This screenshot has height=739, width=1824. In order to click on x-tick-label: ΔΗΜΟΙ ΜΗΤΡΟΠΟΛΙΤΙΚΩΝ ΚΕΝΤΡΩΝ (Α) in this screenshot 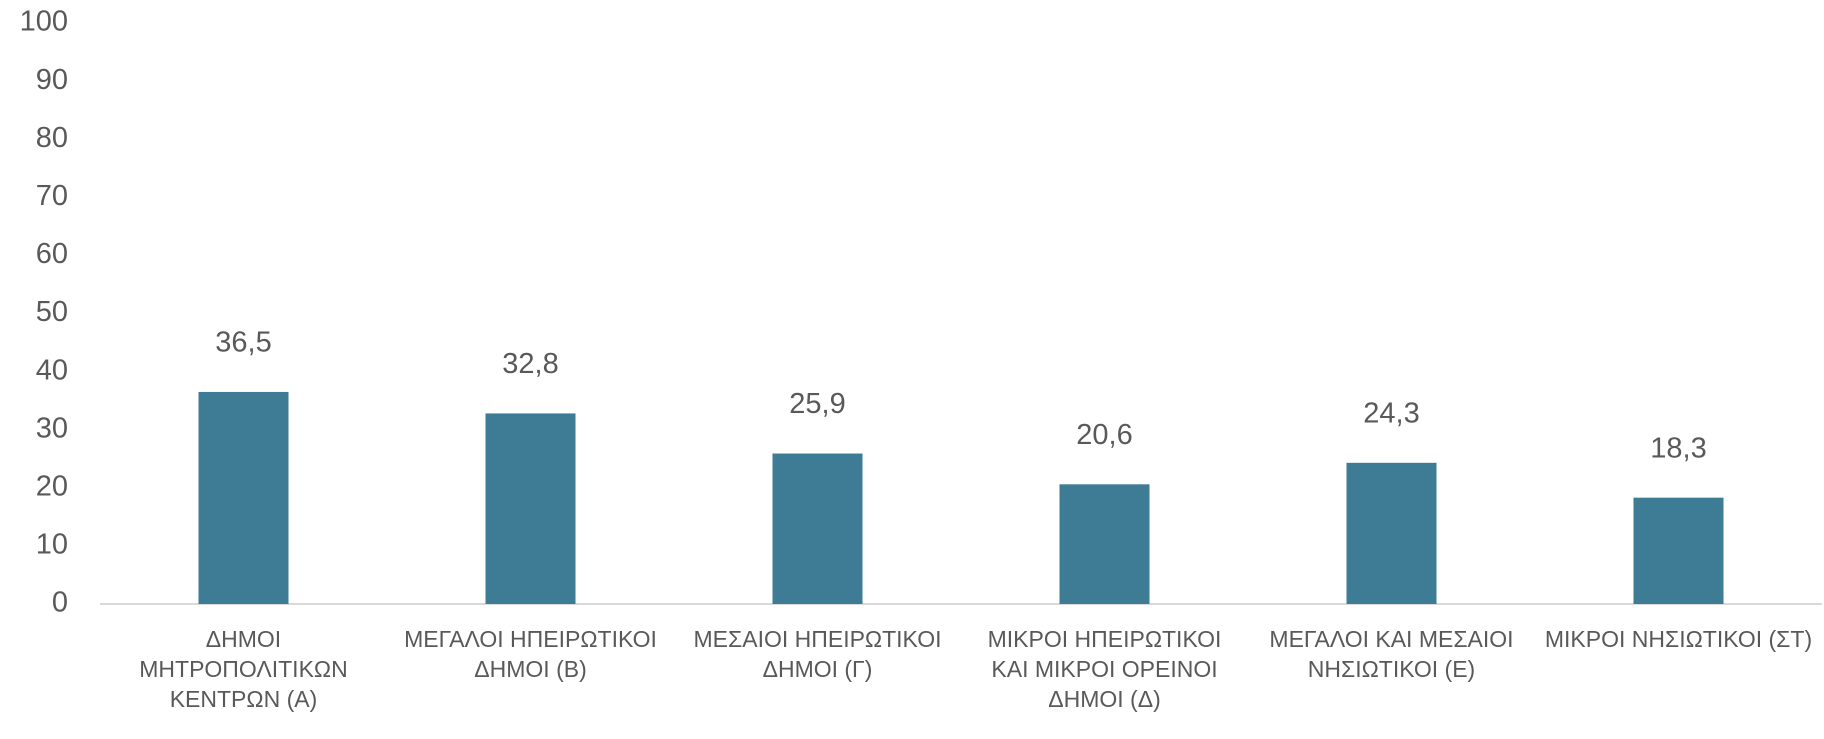, I will do `click(243, 669)`.